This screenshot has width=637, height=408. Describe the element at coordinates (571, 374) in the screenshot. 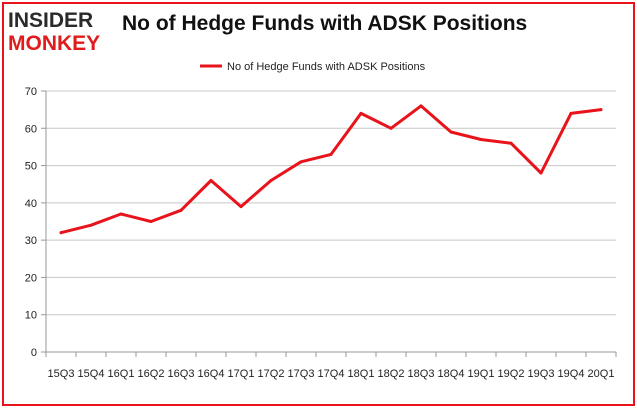

I see `x-tick-label: 19Q4` at that location.